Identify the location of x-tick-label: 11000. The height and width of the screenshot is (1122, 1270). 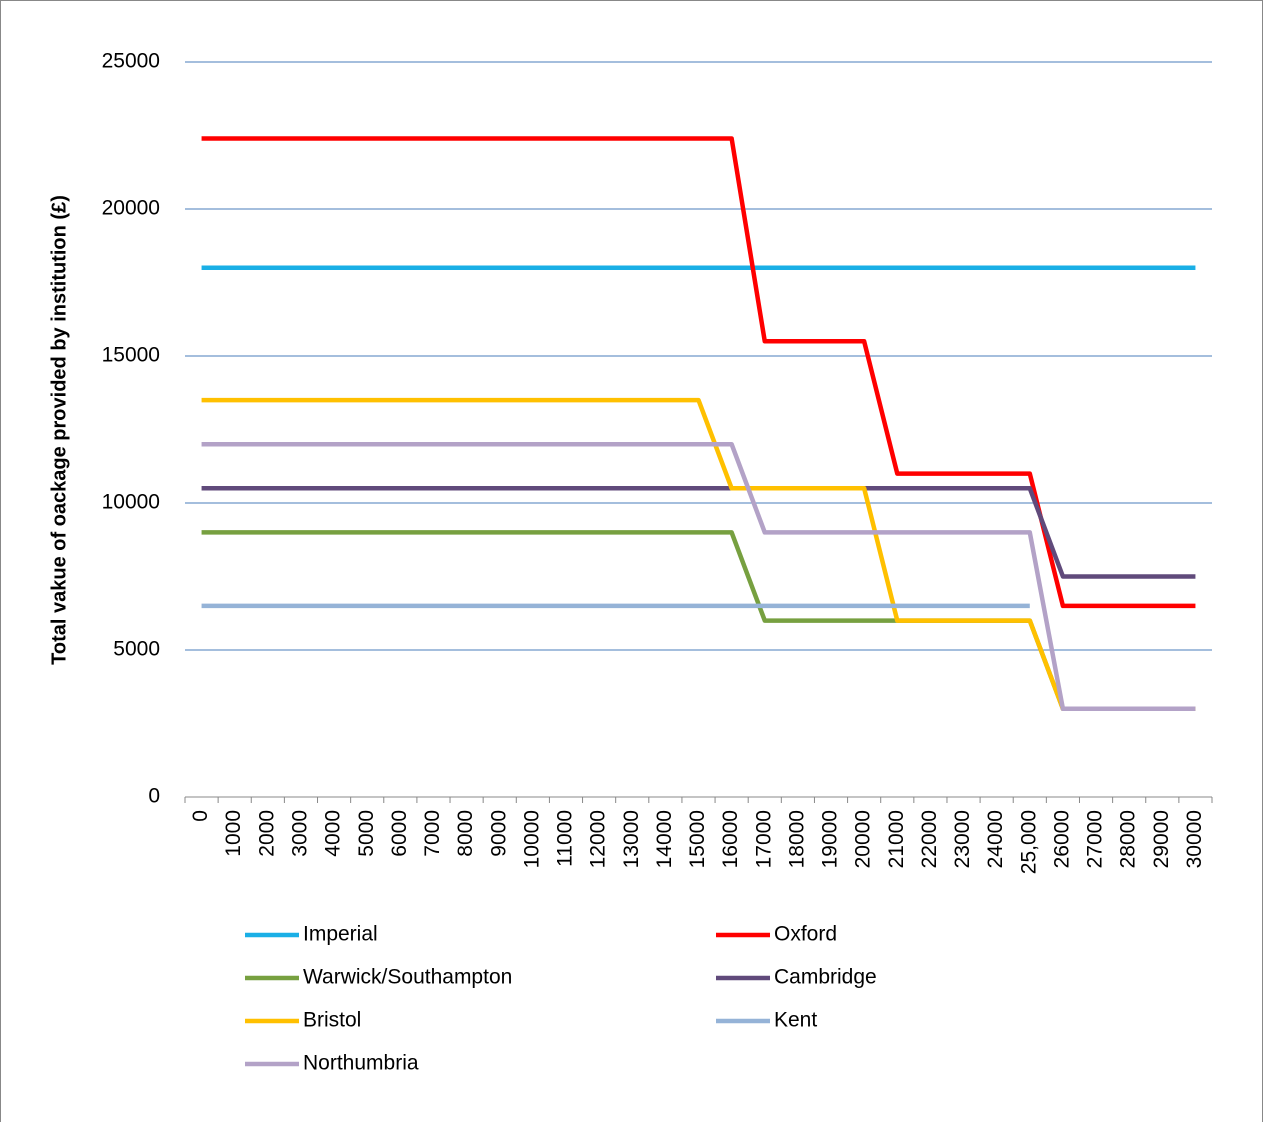
(565, 838).